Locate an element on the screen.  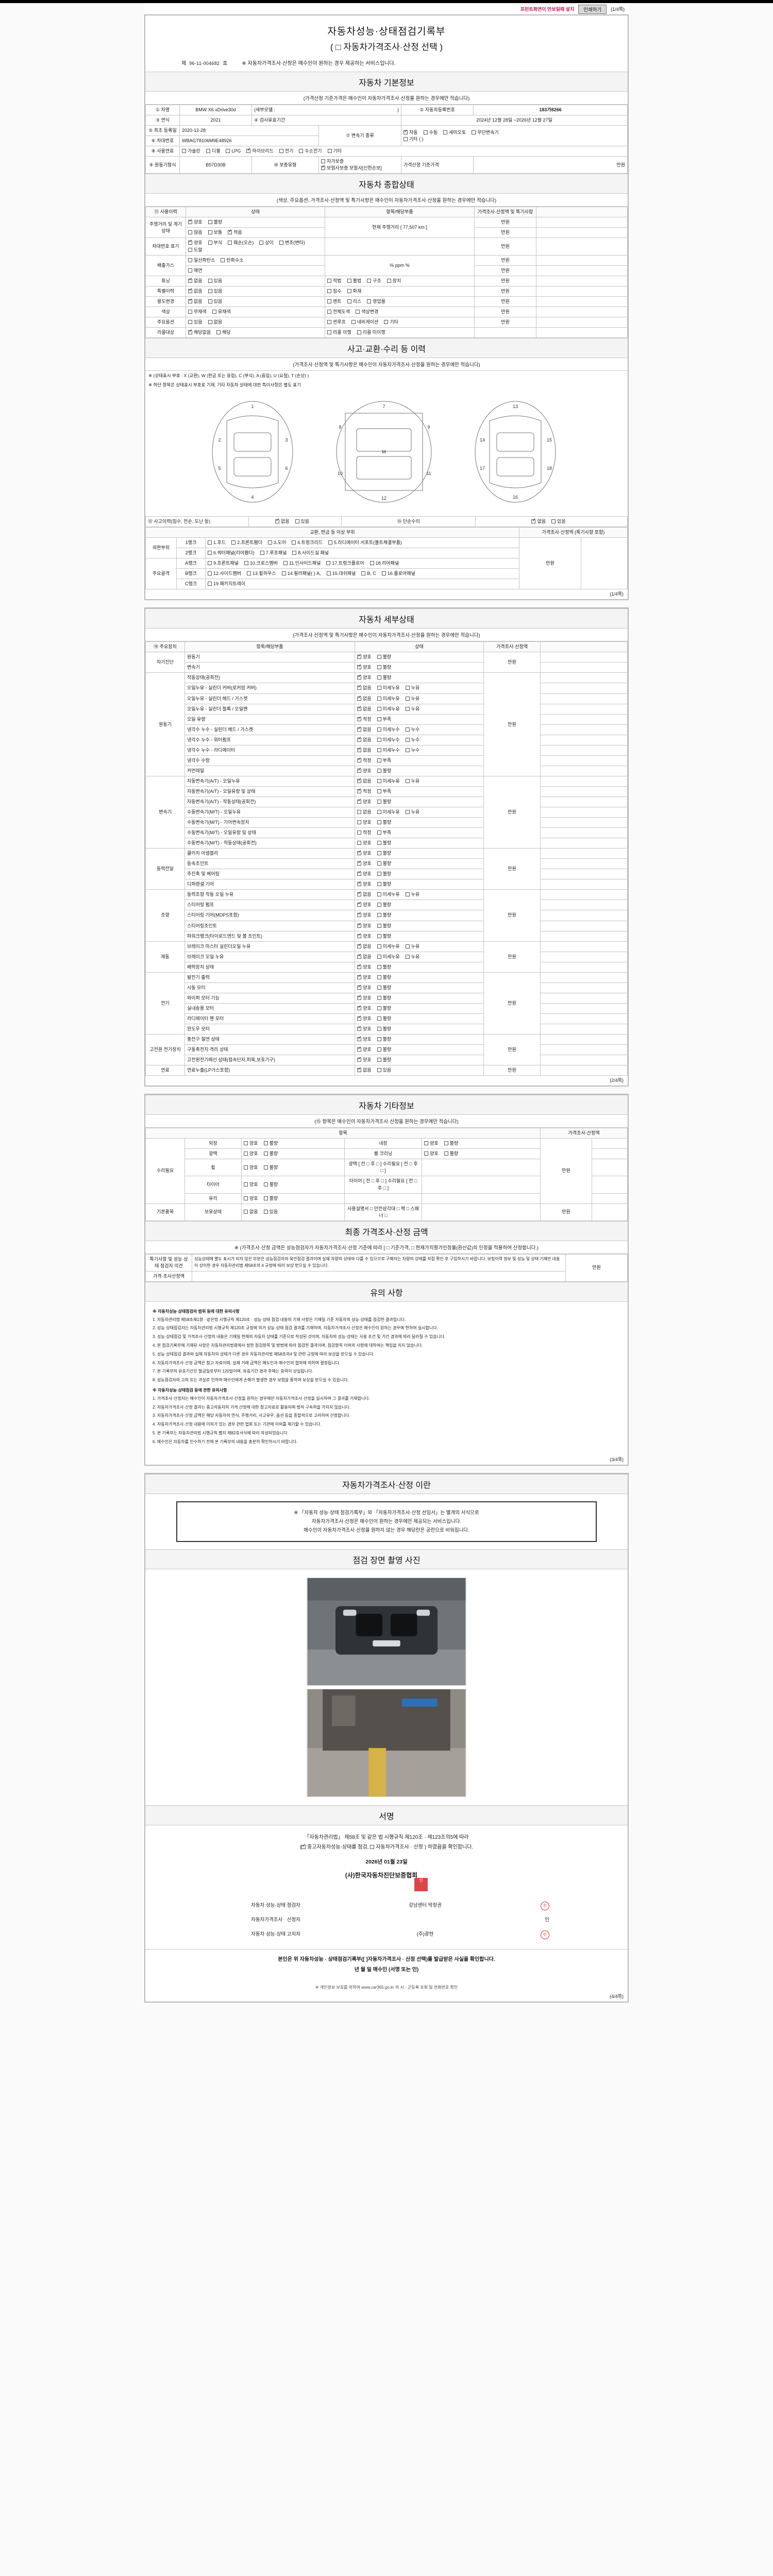
option-item: 무단변속기 is located at coordinates (485, 132).